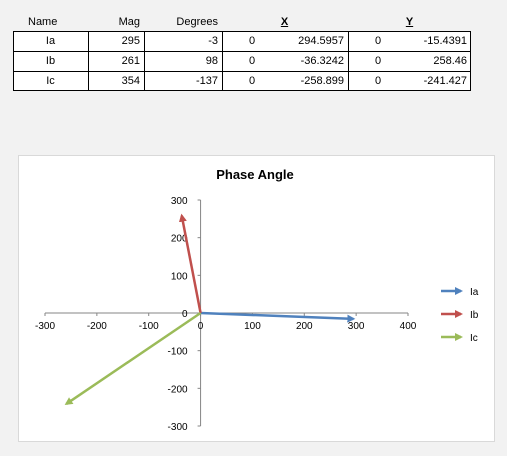 This screenshot has height=456, width=507. Describe the element at coordinates (206, 81) in the screenshot. I see `cell-degrees: -137` at that location.